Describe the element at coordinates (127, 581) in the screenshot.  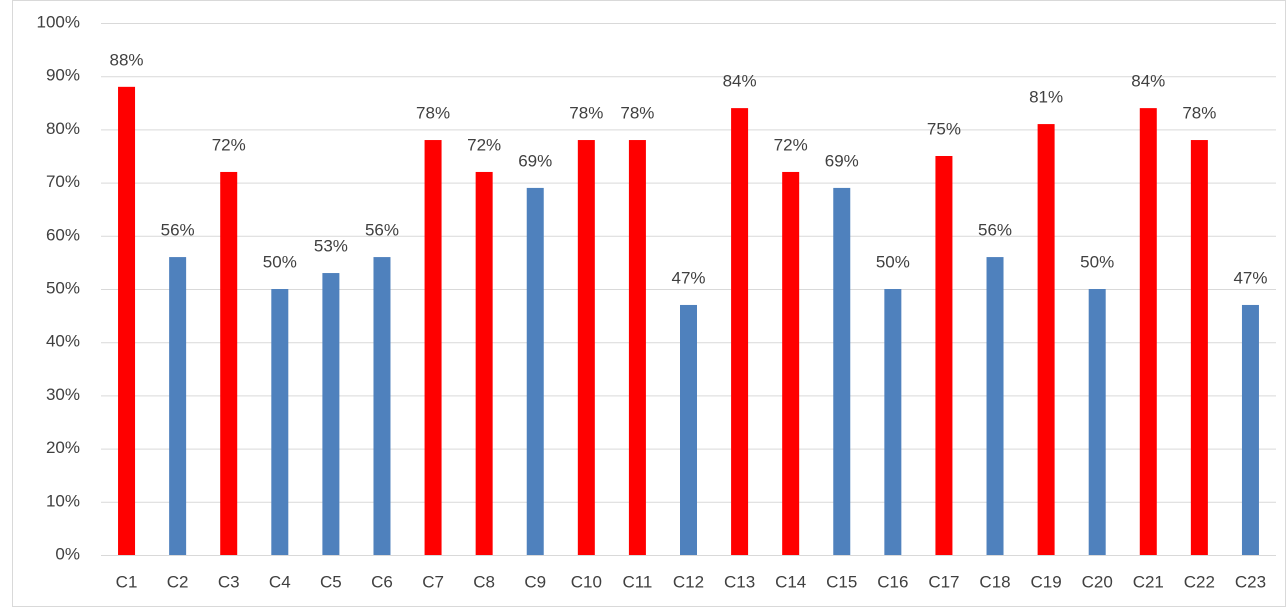
I see `x-tick-label: C1` at that location.